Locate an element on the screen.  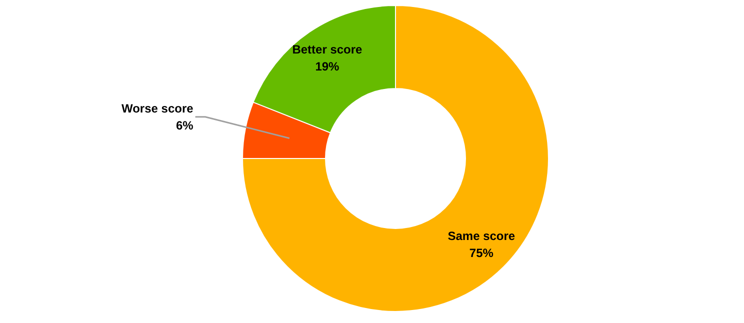
slice-label: Worse score is located at coordinates (157, 108).